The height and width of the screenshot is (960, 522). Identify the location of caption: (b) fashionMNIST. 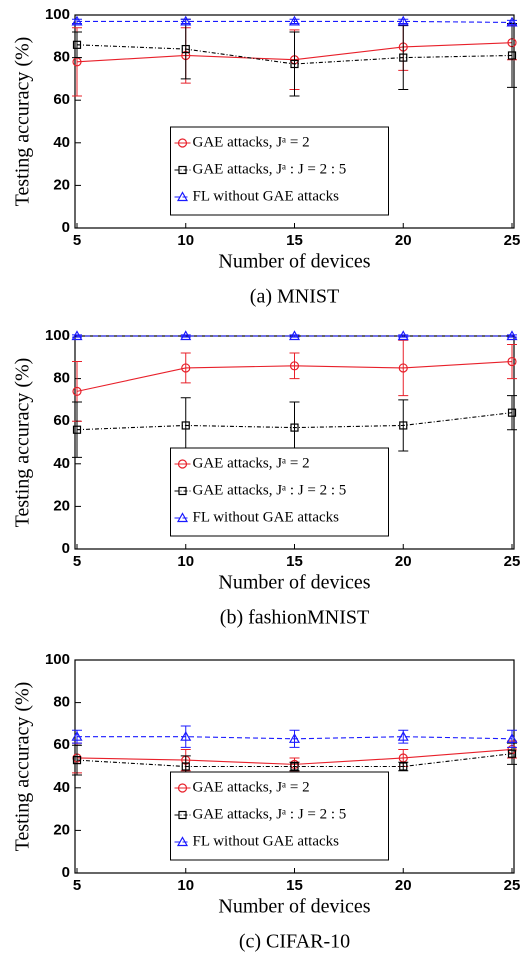
(294, 618).